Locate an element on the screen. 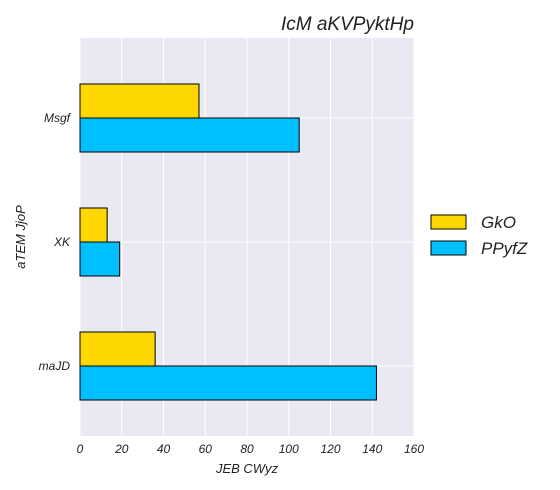 The width and height of the screenshot is (560, 490). bar-PPyfZ-XK is located at coordinates (100, 259).